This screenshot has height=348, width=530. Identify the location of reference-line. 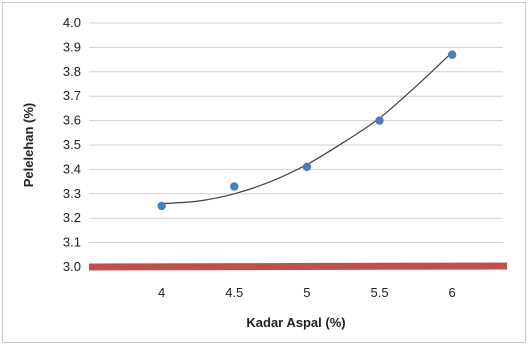
(298, 266).